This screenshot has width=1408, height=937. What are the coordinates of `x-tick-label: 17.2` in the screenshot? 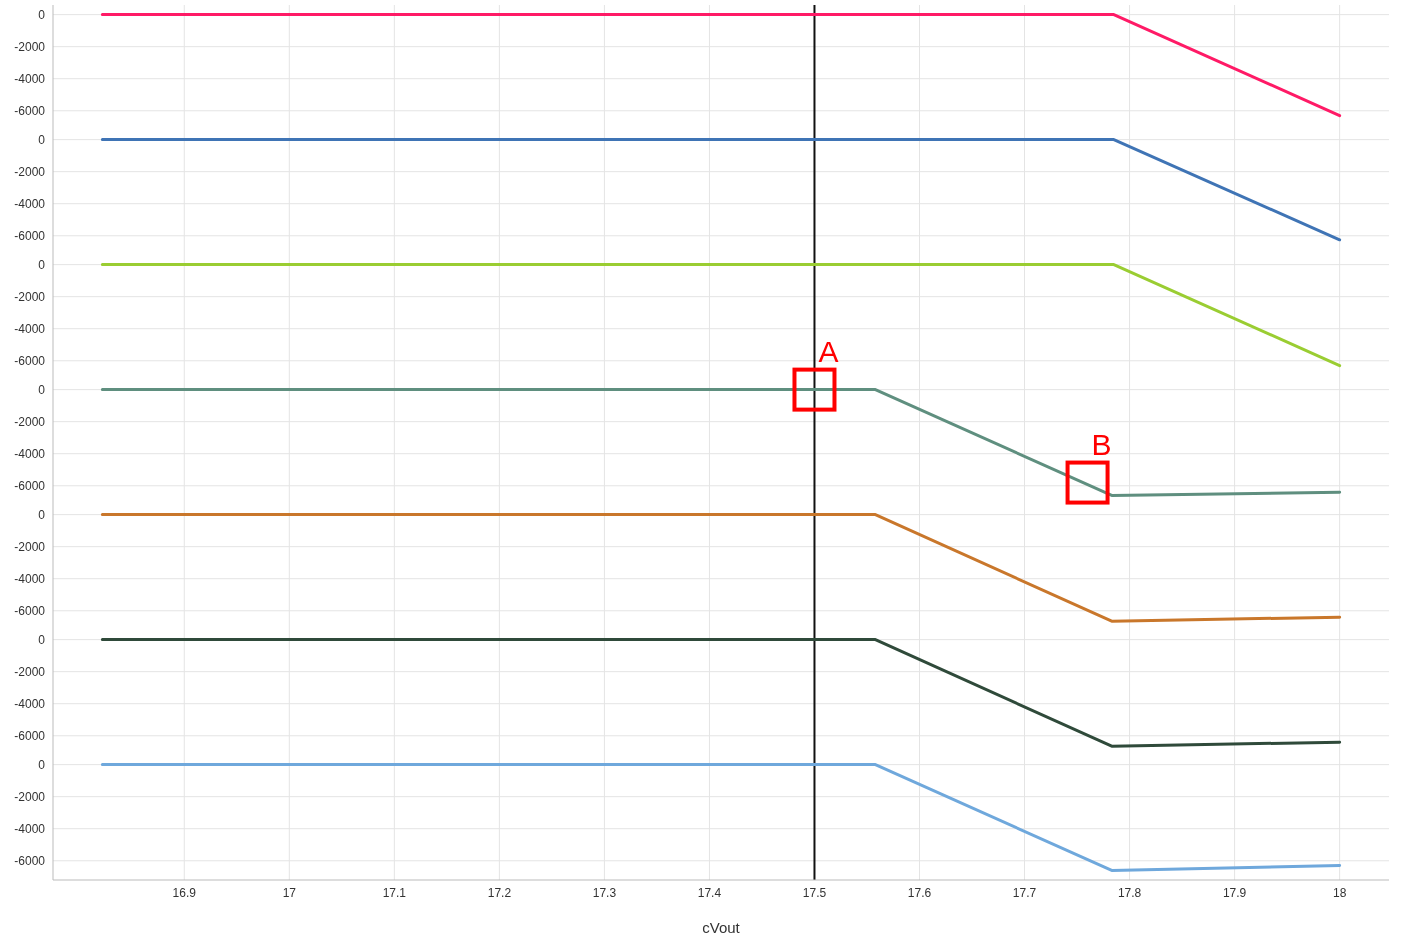 It's located at (499, 892).